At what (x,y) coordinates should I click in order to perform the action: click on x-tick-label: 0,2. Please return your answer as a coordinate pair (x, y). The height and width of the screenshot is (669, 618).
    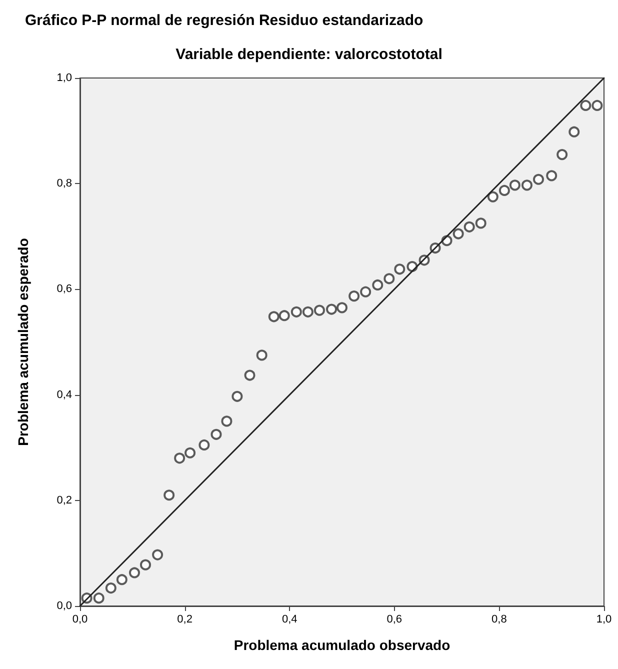
    Looking at the image, I should click on (184, 620).